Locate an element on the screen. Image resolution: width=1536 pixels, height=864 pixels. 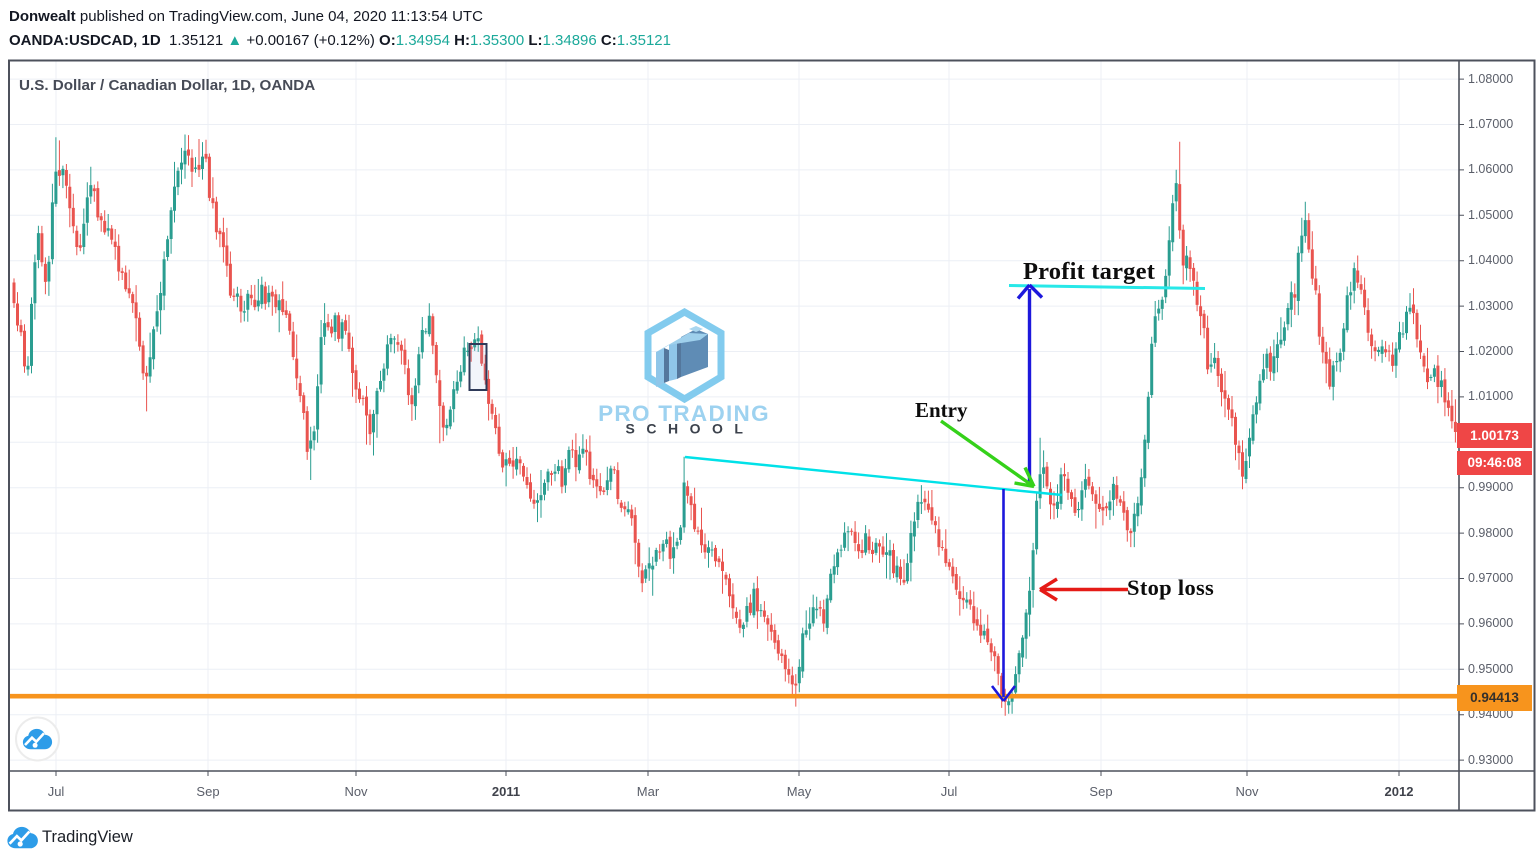
svg-text: PRO TRADING is located at coordinates (684, 413).